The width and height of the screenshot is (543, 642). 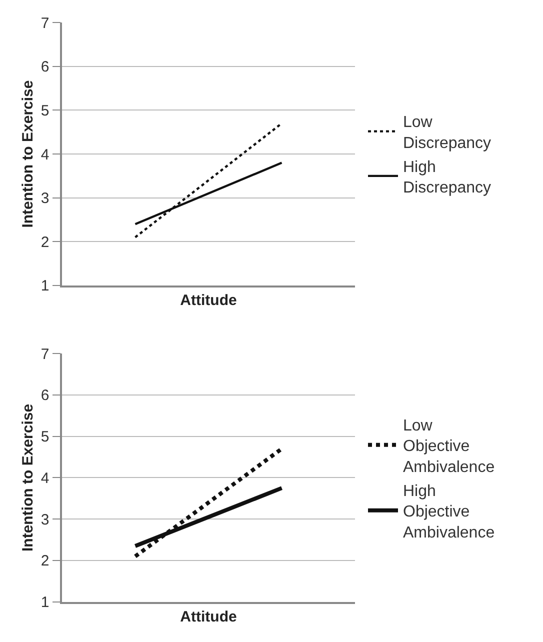 I want to click on legend-label: High Discrepancy, so click(x=447, y=177).